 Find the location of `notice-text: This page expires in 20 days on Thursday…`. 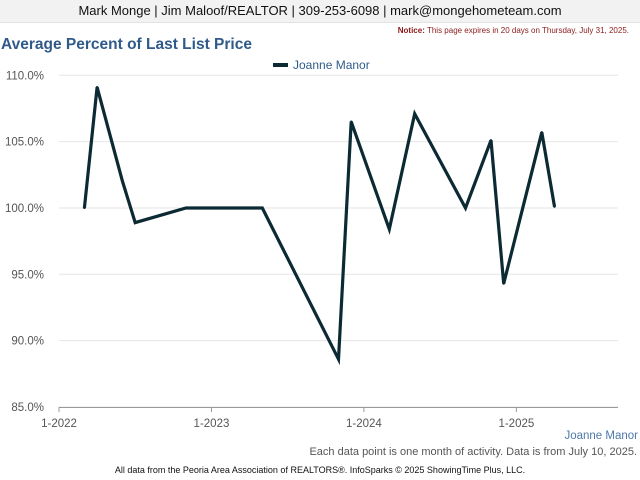

notice-text: This page expires in 20 days on Thursday… is located at coordinates (527, 30).